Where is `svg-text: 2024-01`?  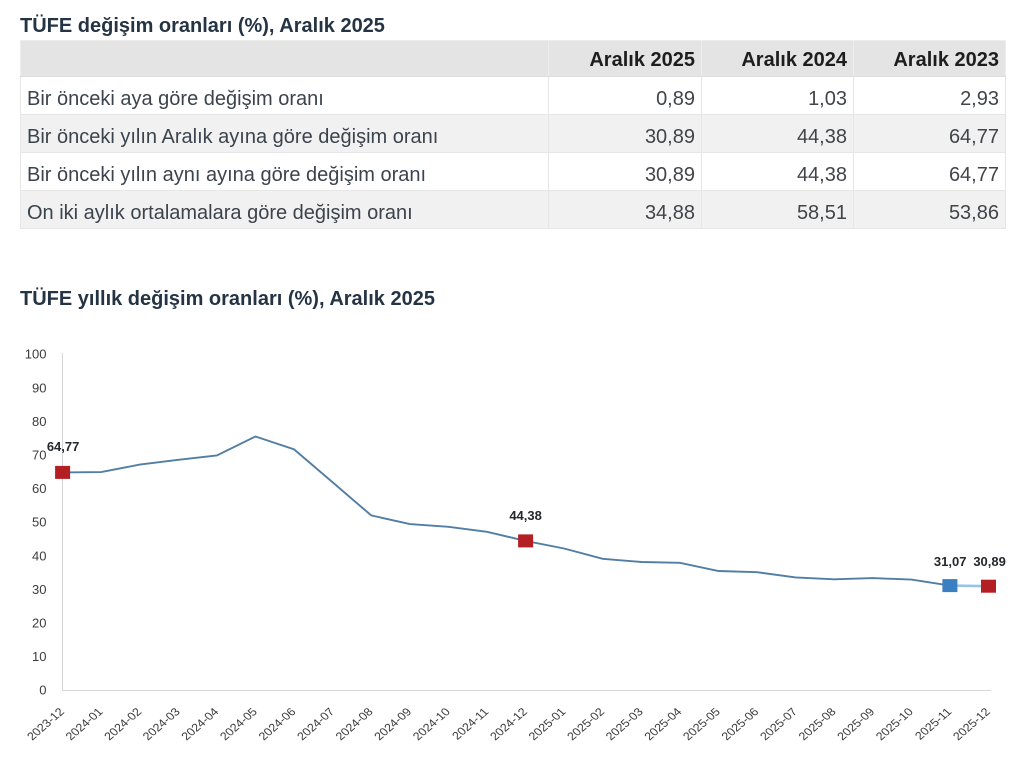
svg-text: 2024-01 is located at coordinates (84, 724).